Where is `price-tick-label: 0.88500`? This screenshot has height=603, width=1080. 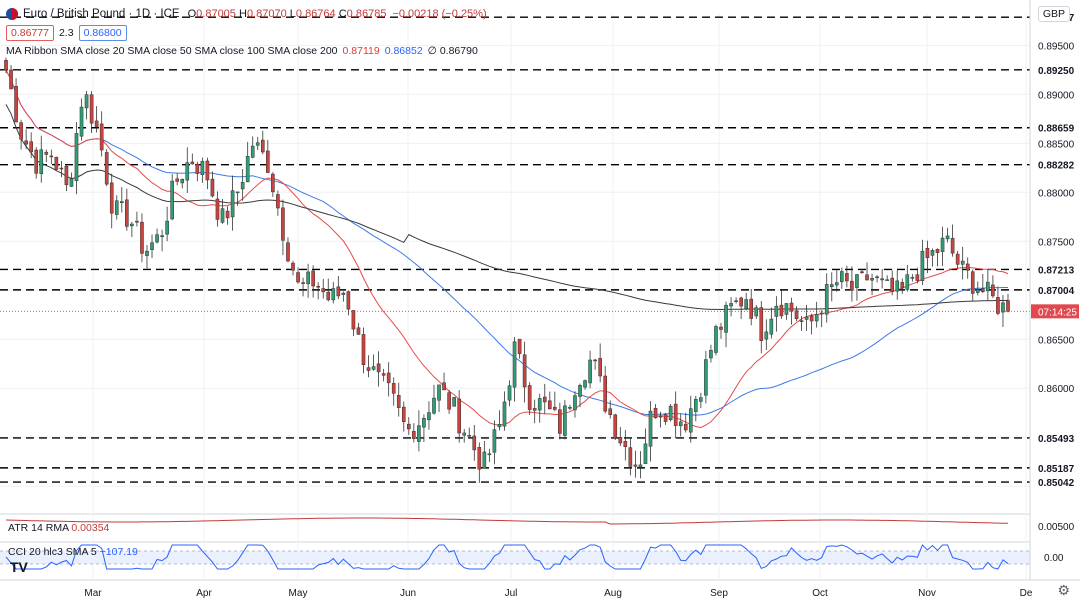
price-tick-label: 0.88500 is located at coordinates (1056, 144).